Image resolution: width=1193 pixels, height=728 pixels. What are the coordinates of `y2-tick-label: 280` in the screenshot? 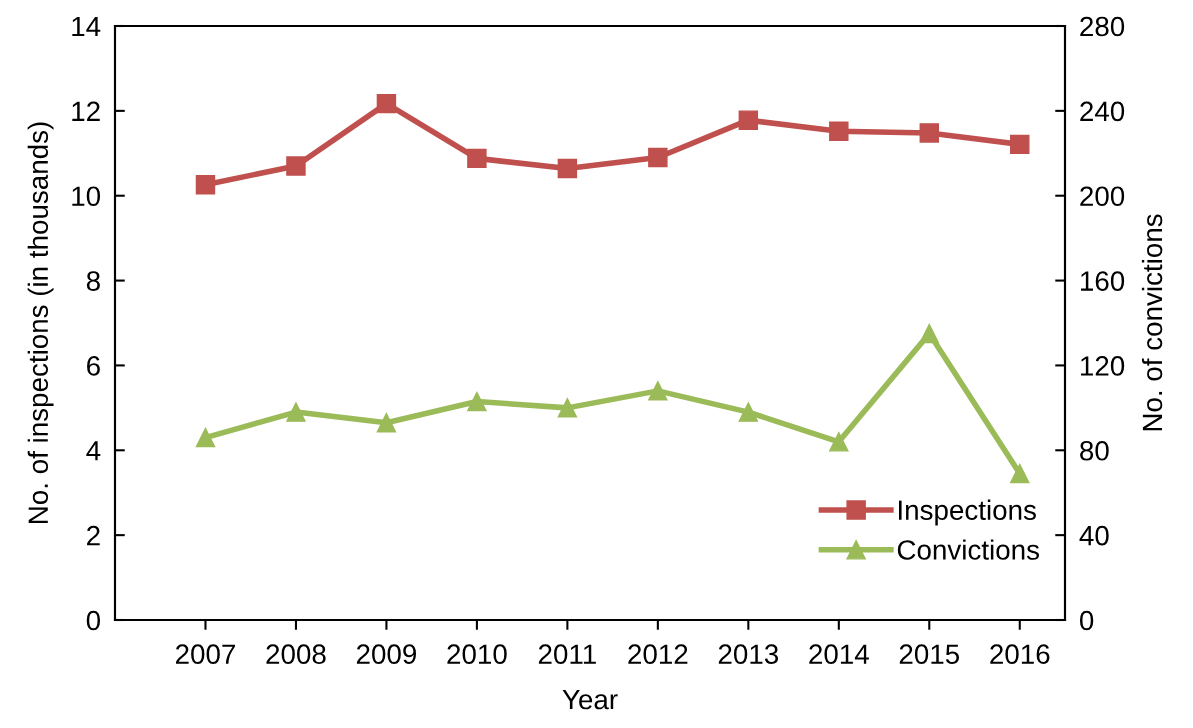 It's located at (1102, 26).